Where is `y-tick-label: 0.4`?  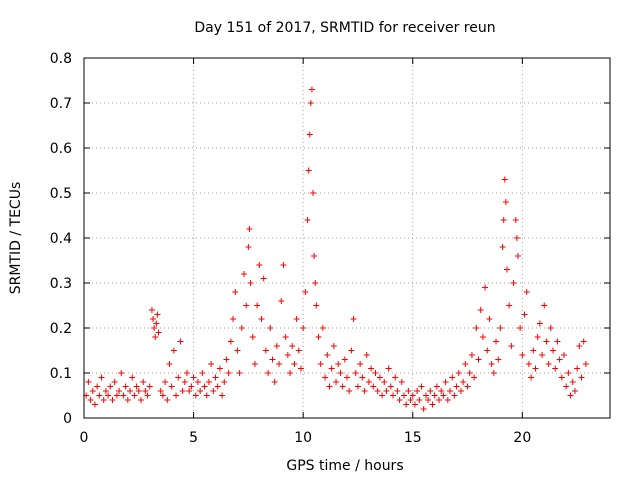 y-tick-label: 0.4 is located at coordinates (61, 239).